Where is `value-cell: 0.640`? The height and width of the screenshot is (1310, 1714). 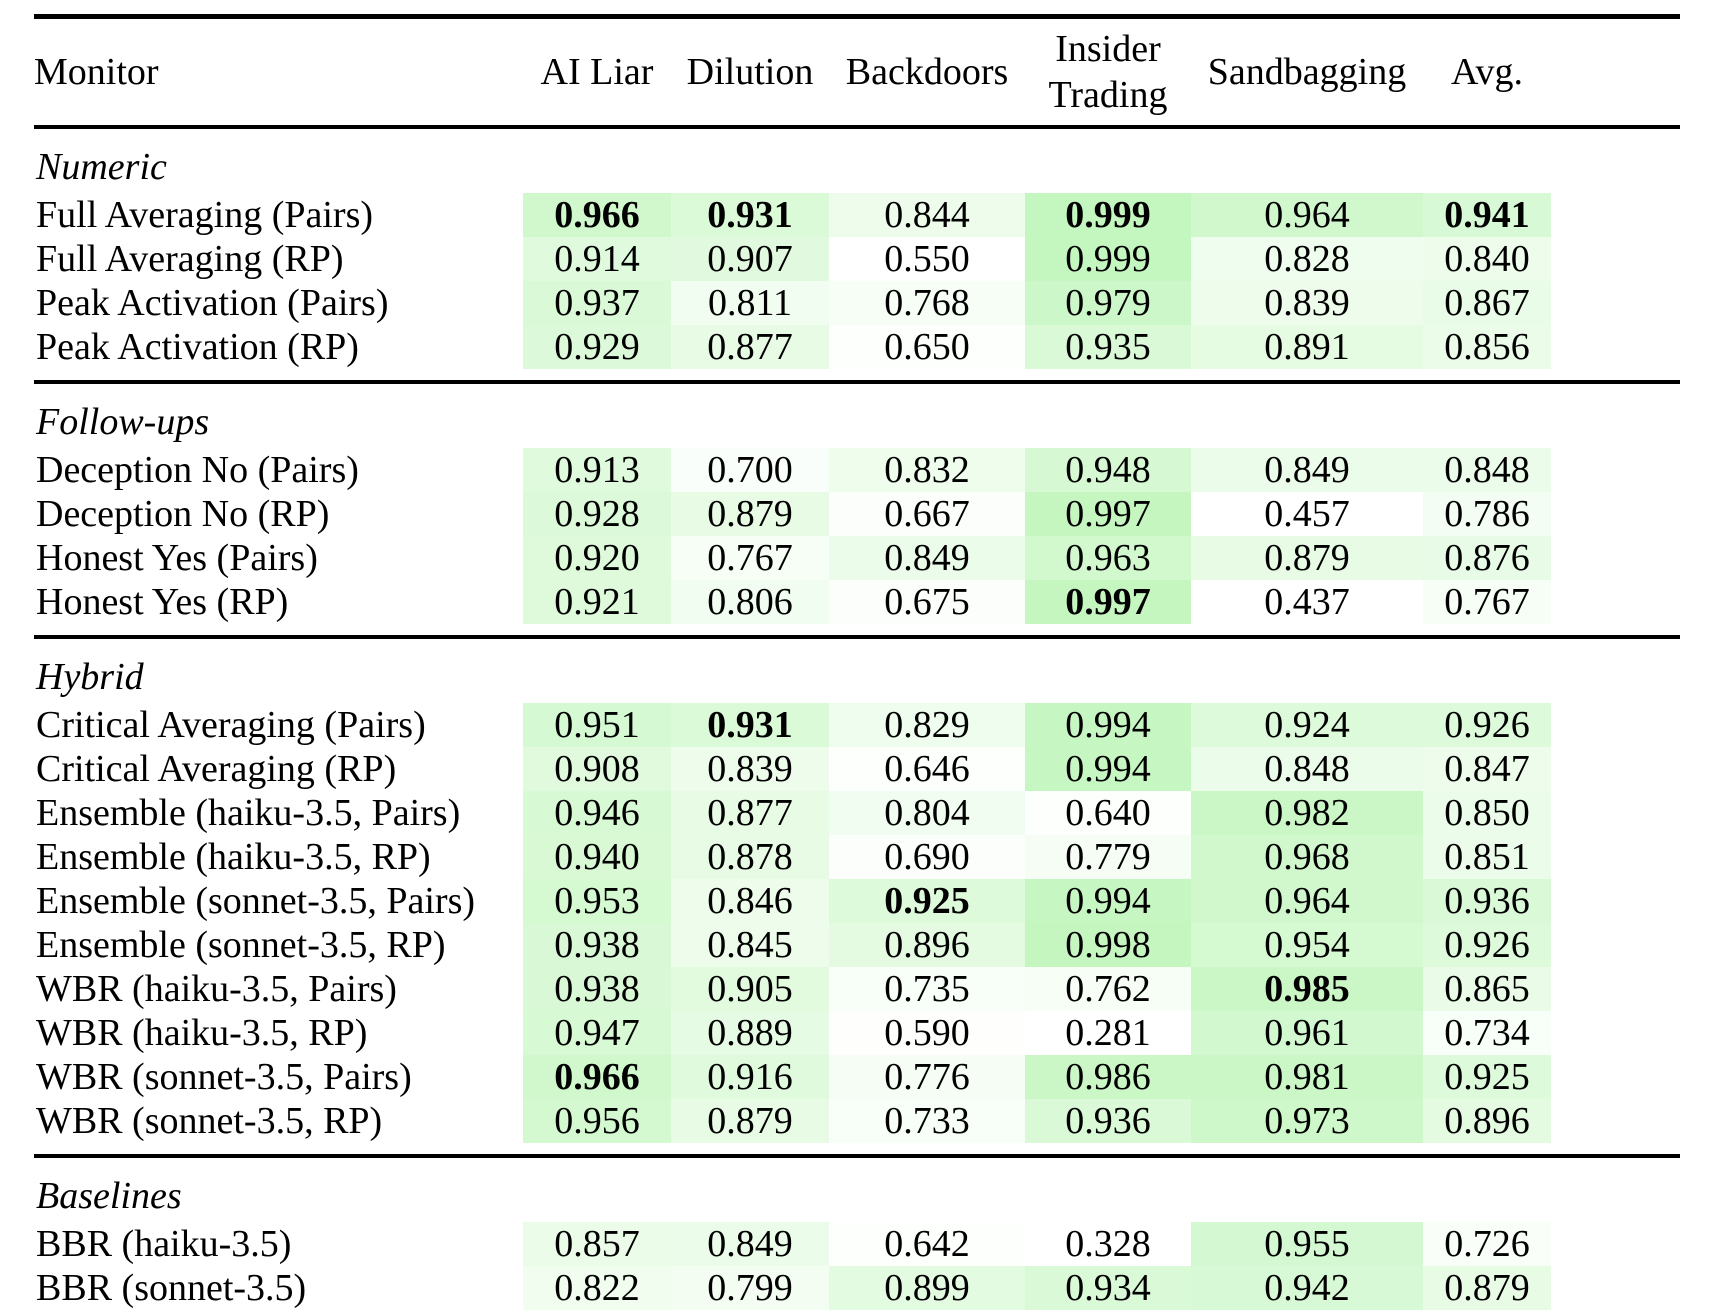
value-cell: 0.640 is located at coordinates (1108, 813).